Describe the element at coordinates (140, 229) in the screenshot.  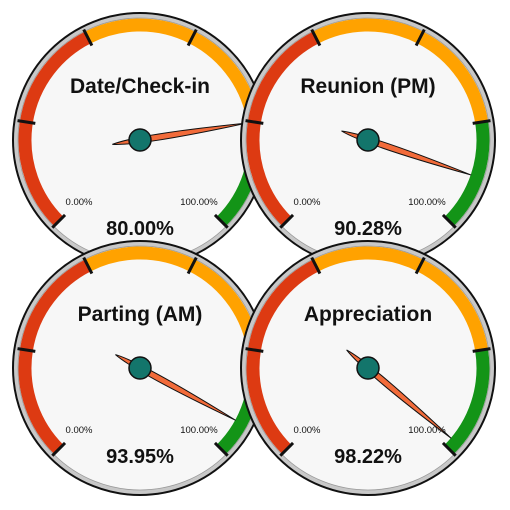
I see `gauge-value-label: 80.00%` at that location.